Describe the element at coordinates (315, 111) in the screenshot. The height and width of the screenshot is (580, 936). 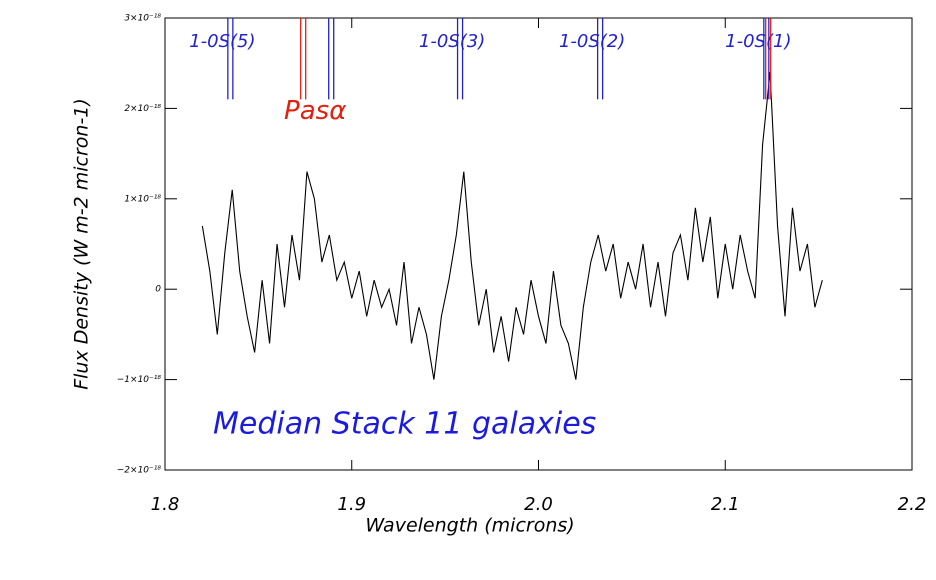
I see `emission-line-label: Pasα` at that location.